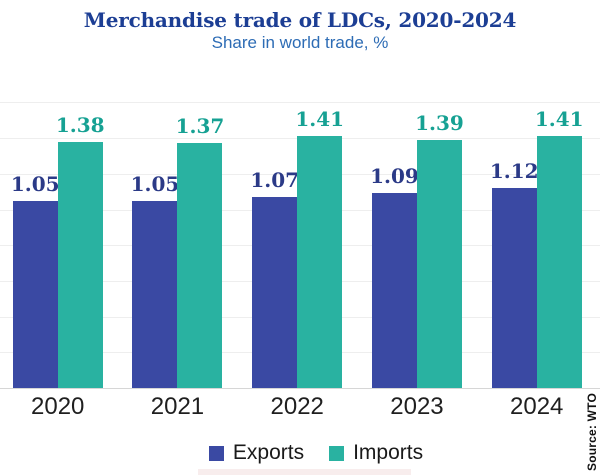 Image resolution: width=600 pixels, height=476 pixels. What do you see at coordinates (216, 453) in the screenshot?
I see `exports-swatch-icon` at bounding box center [216, 453].